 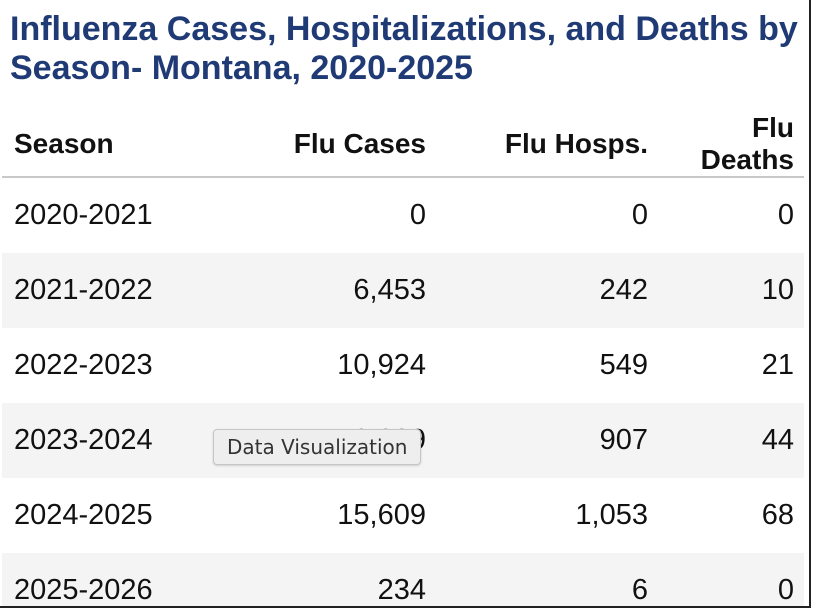 What do you see at coordinates (777, 515) in the screenshot?
I see `flu-deaths-cell: 68` at bounding box center [777, 515].